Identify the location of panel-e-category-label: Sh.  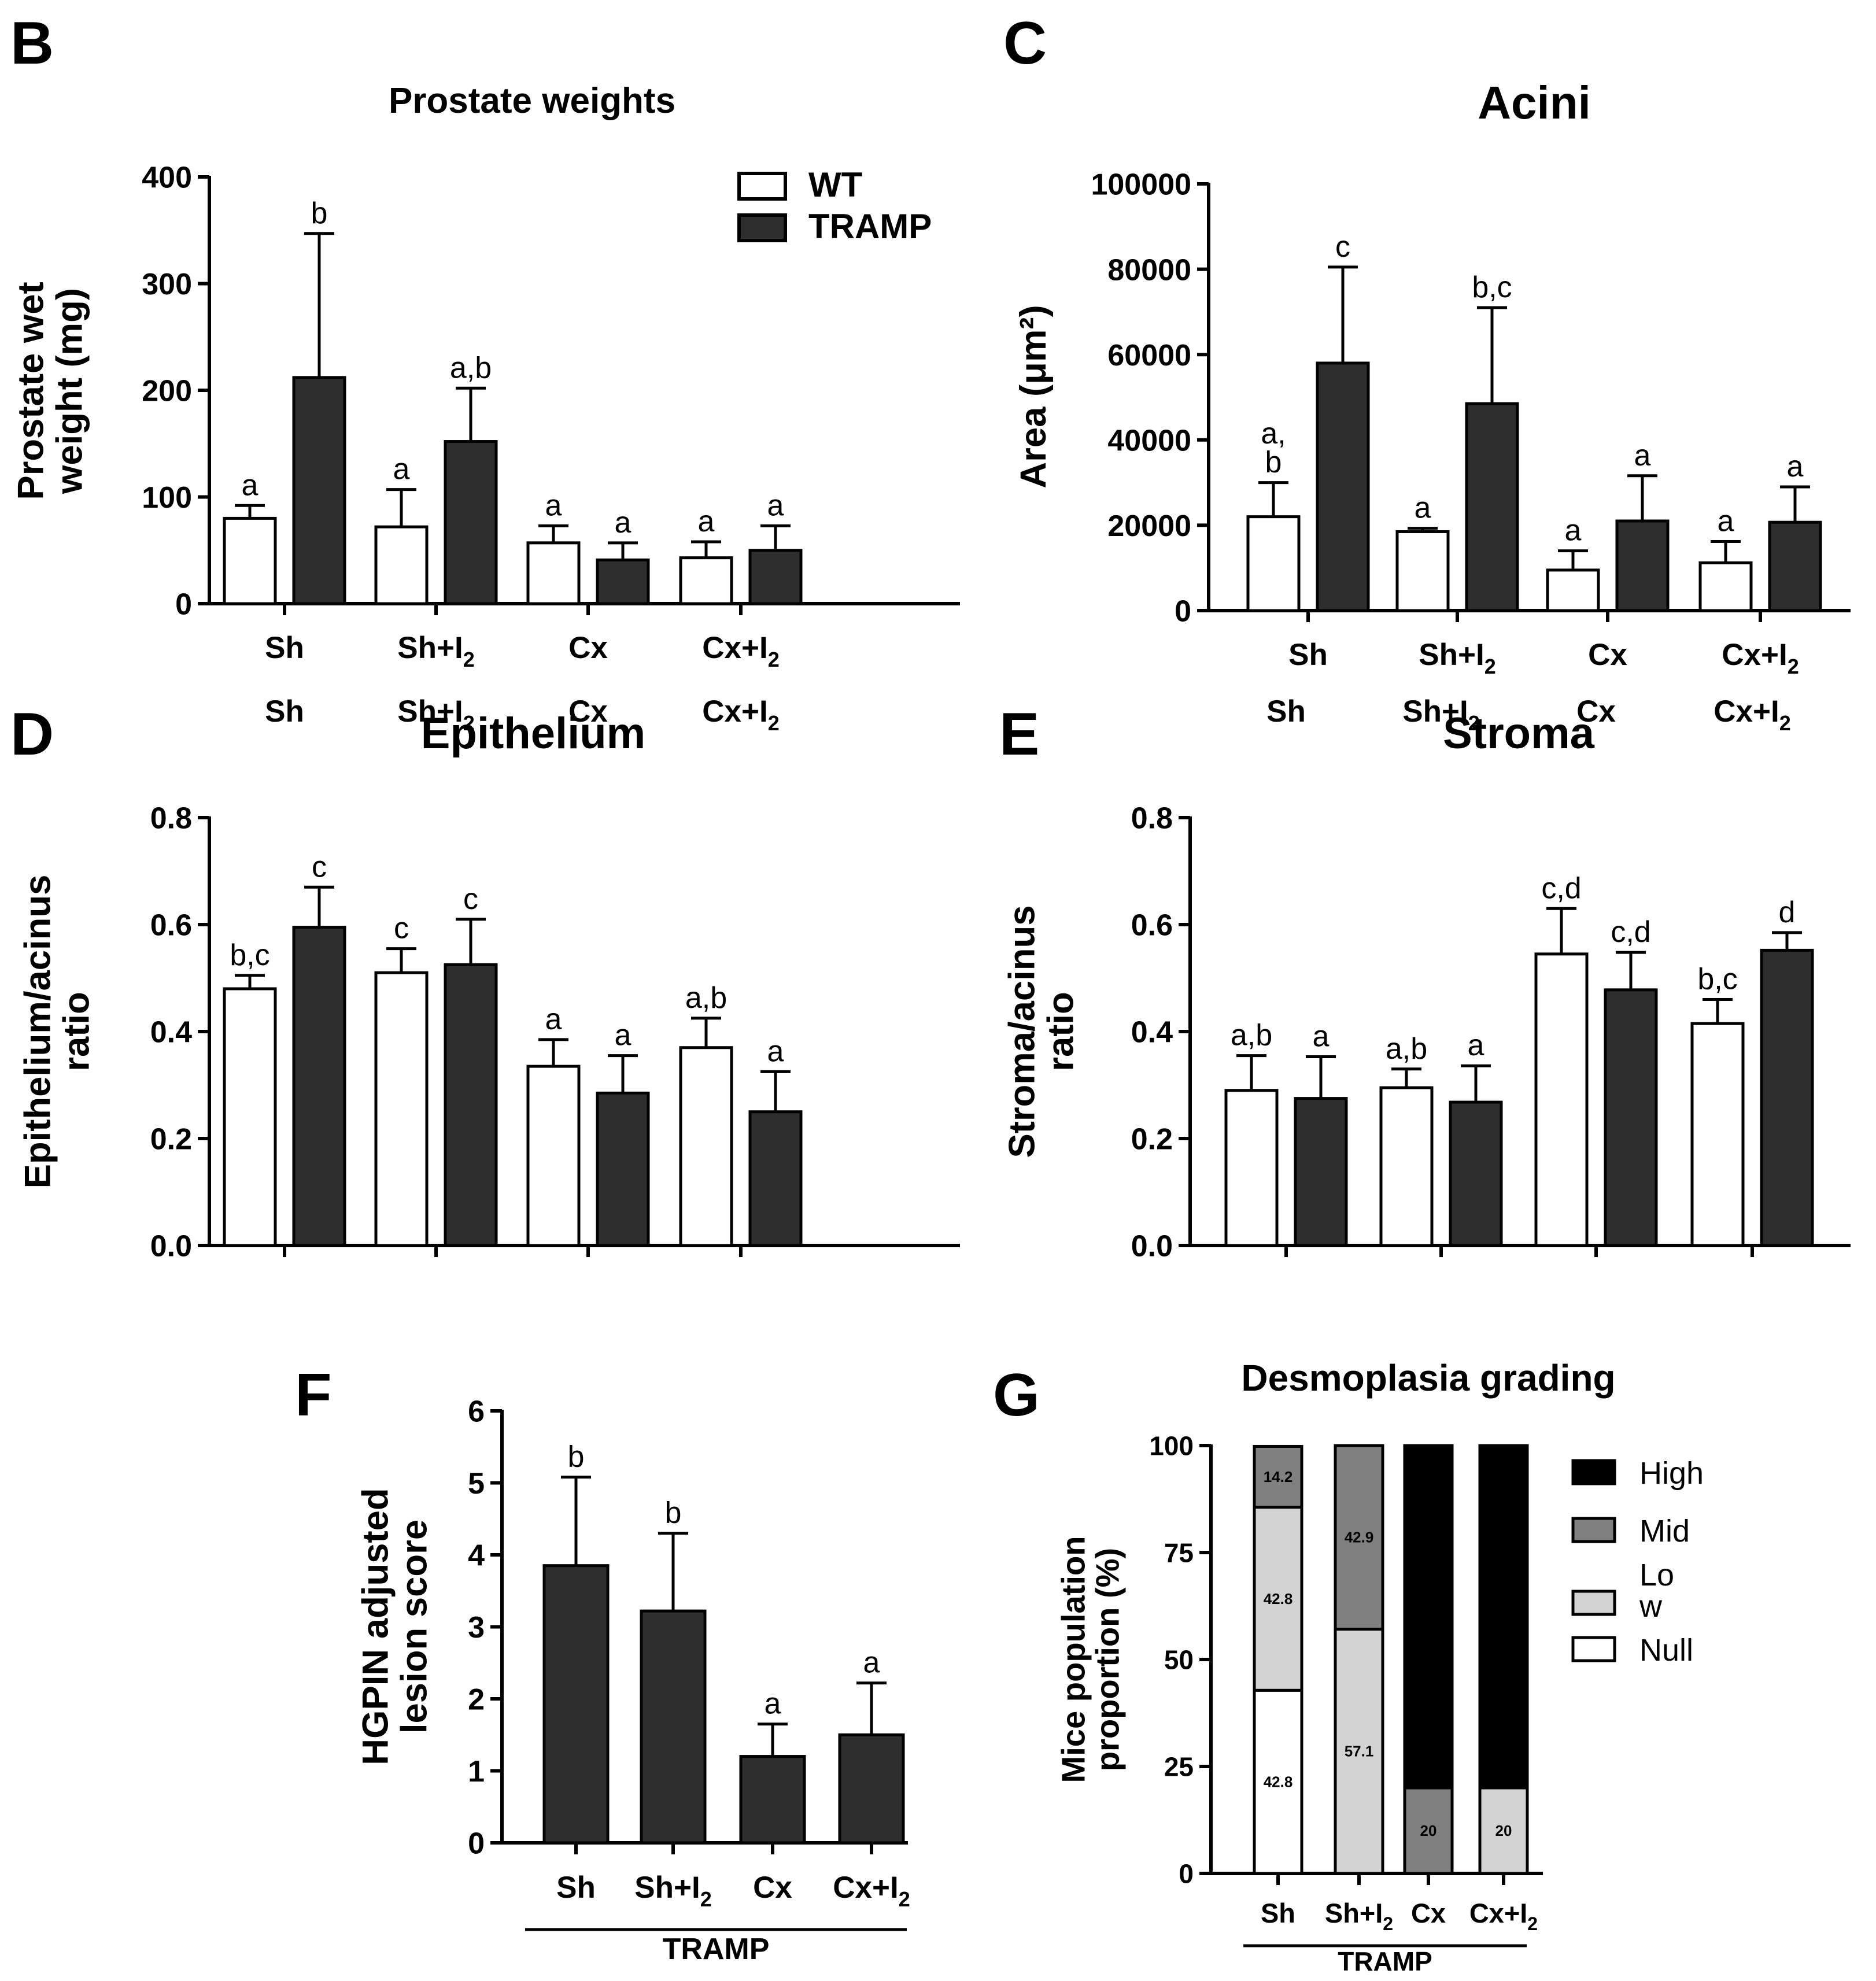
(1286, 711).